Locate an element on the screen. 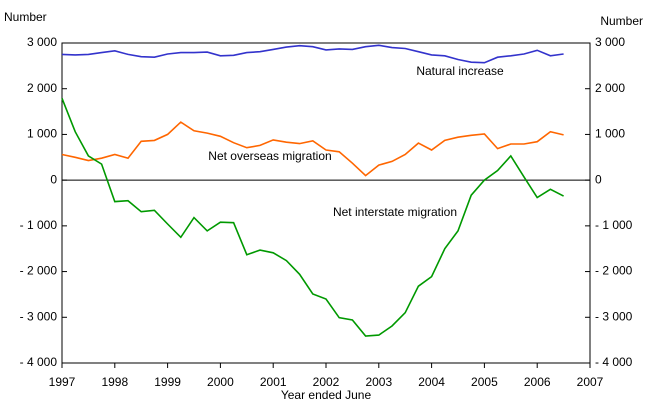 The image size is (647, 401). y-tick-label: 2 000 is located at coordinates (42, 88).